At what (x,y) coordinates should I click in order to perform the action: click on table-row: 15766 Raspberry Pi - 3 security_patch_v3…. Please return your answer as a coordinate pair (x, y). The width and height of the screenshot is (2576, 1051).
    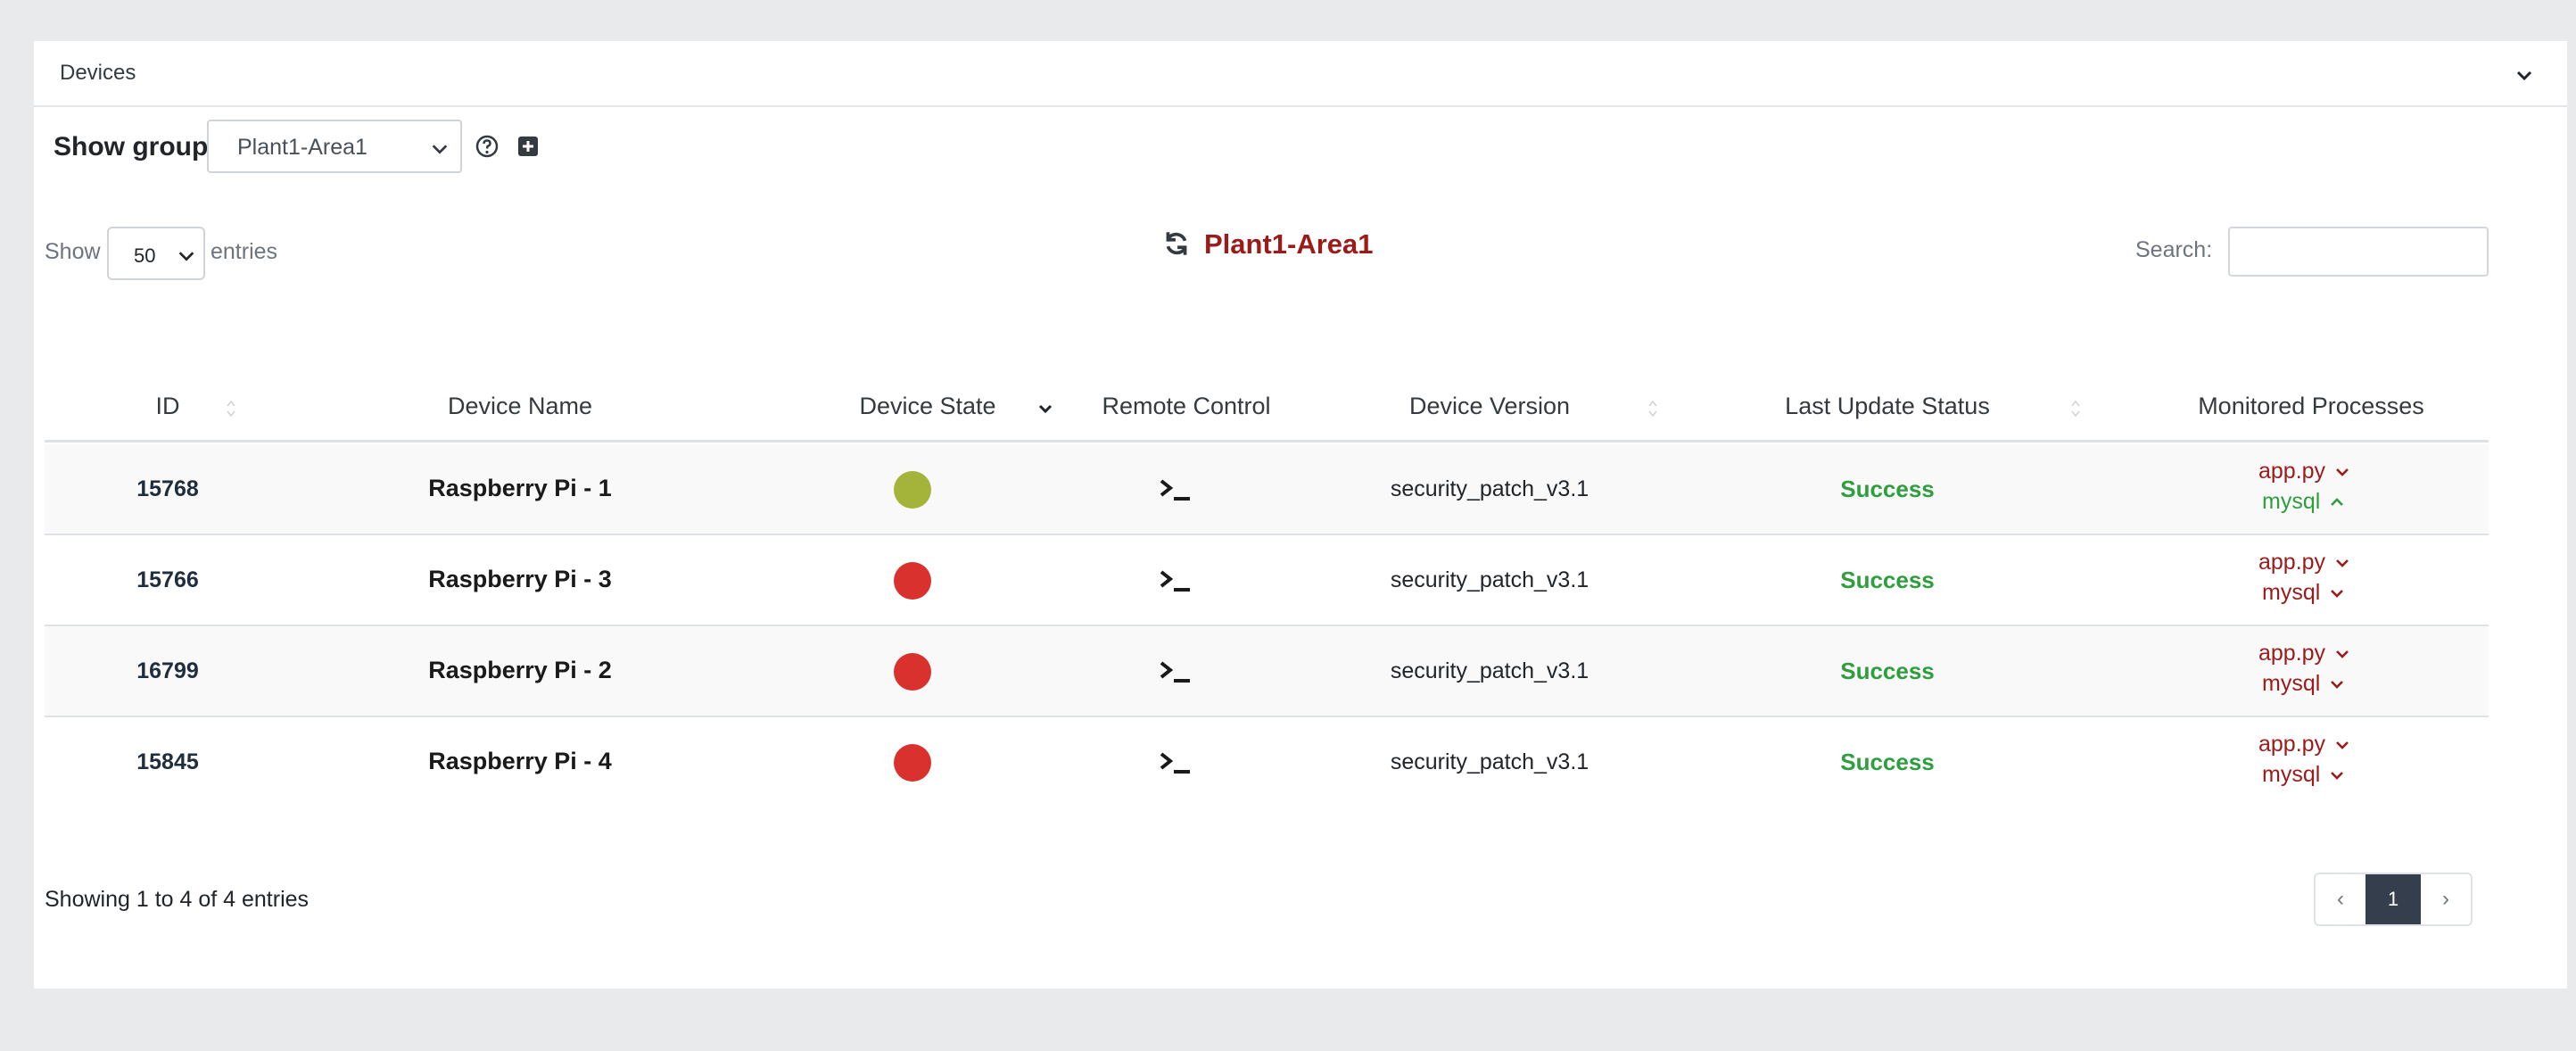
    Looking at the image, I should click on (1267, 580).